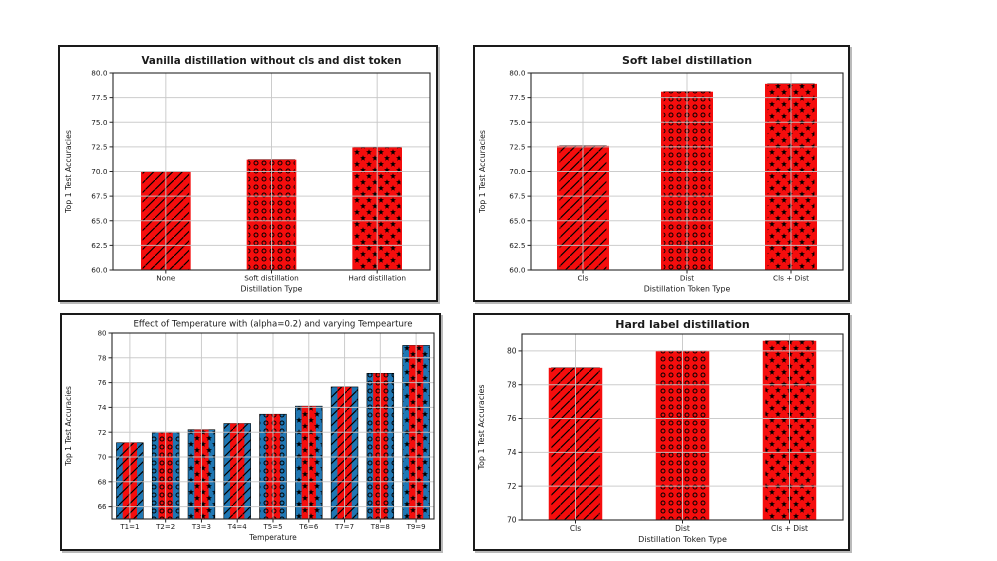  What do you see at coordinates (272, 537) in the screenshot?
I see `x-axis-label: Temperature` at bounding box center [272, 537].